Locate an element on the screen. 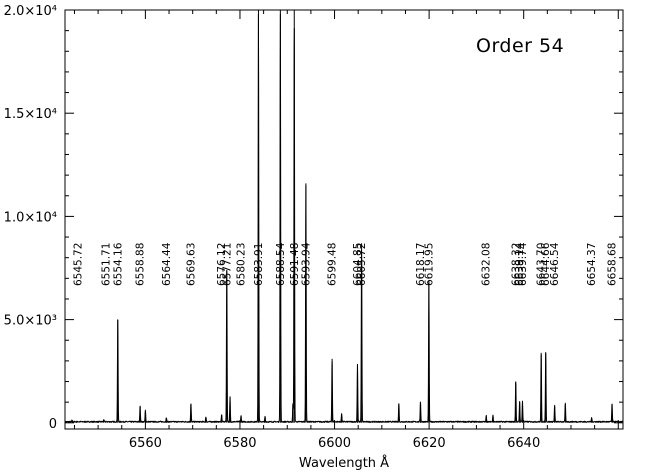 This screenshot has width=660, height=474. x-tick-label: 6620 is located at coordinates (429, 443).